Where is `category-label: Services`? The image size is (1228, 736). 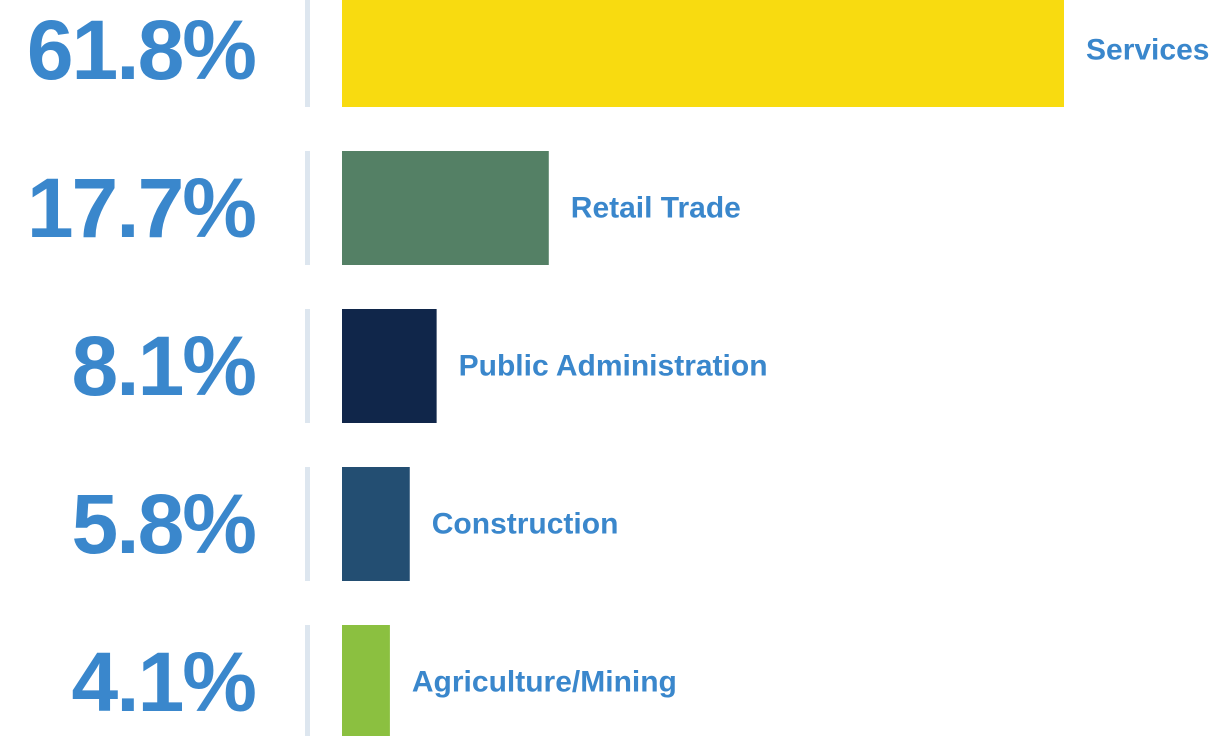 category-label: Services is located at coordinates (1147, 50).